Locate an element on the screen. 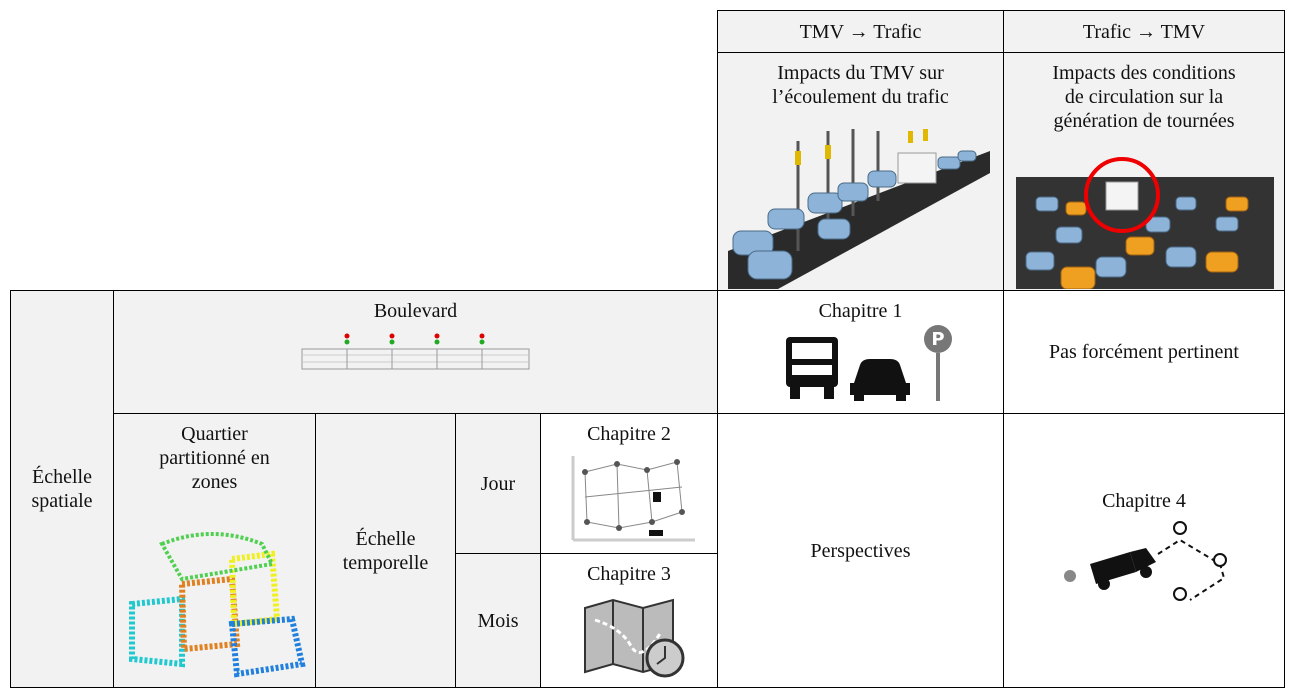  chapter-cell: Chapitre 4 is located at coordinates (1144, 550).